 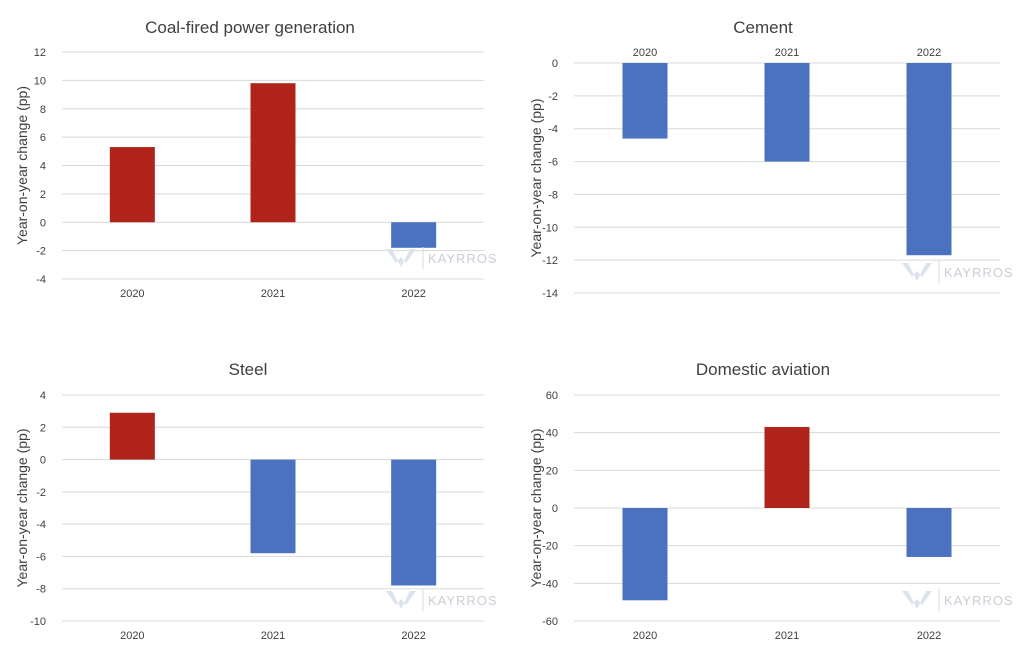 I want to click on cement-x-tick-label: 2020, so click(x=645, y=53).